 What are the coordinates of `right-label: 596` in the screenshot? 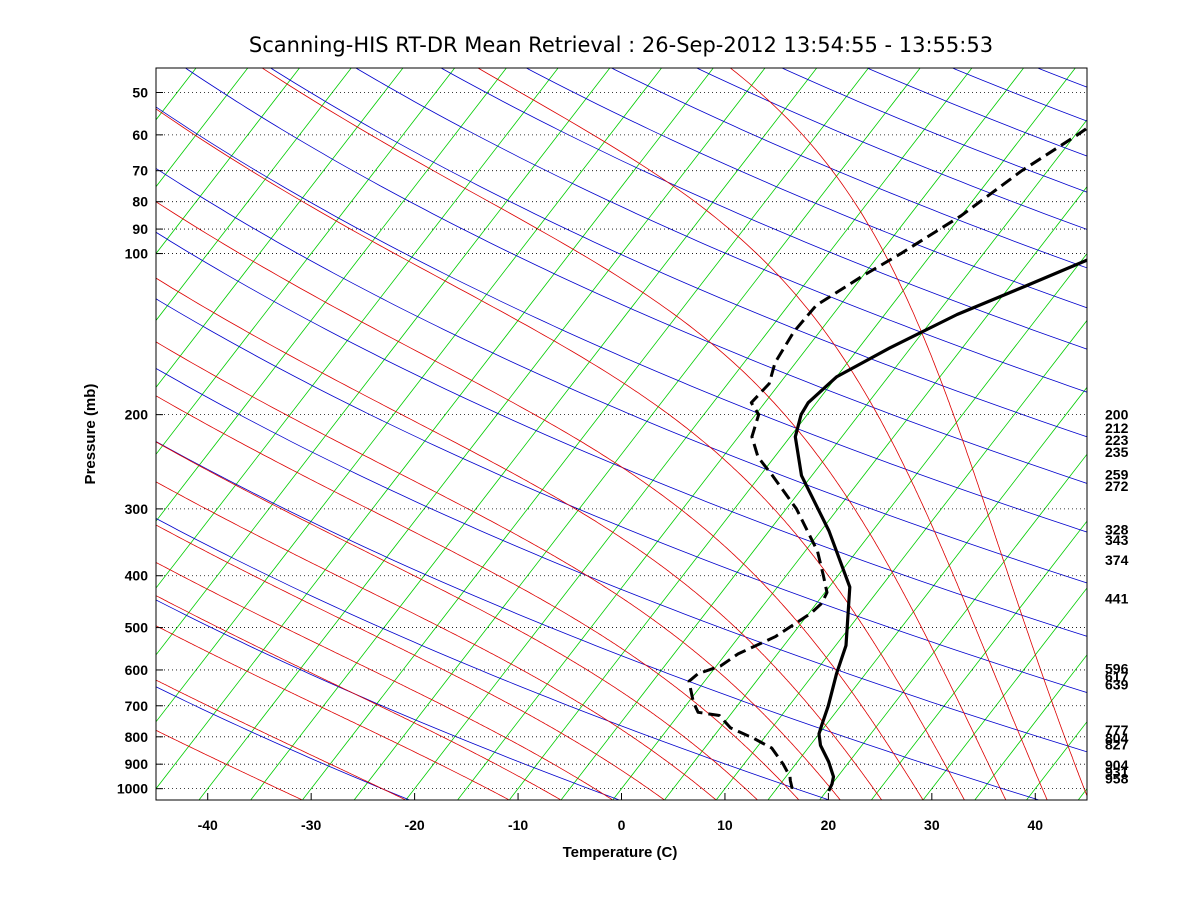 It's located at (1117, 668).